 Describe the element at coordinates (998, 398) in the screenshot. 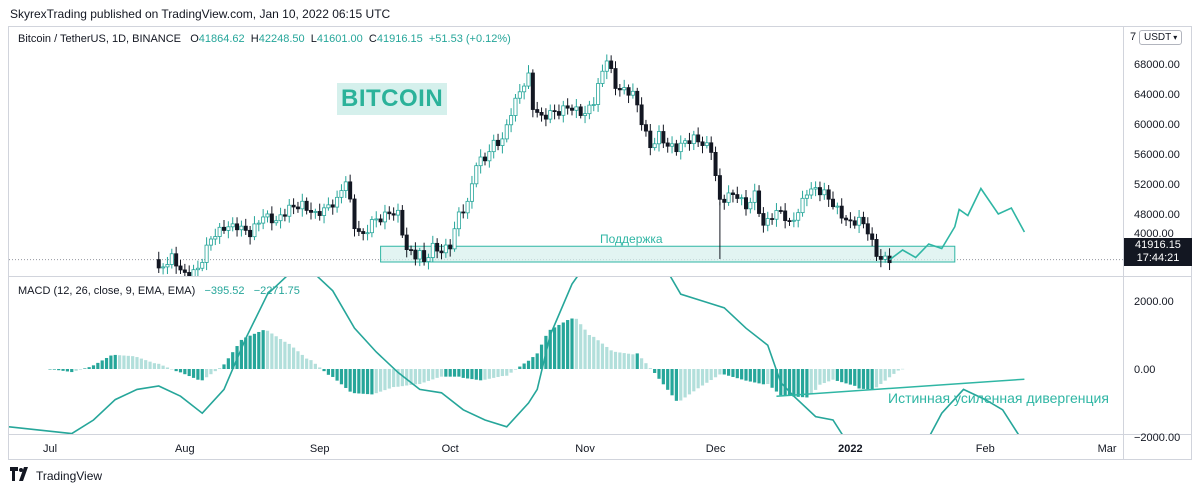

I see `divergence-label: Истинная усиленная дивергенция` at that location.